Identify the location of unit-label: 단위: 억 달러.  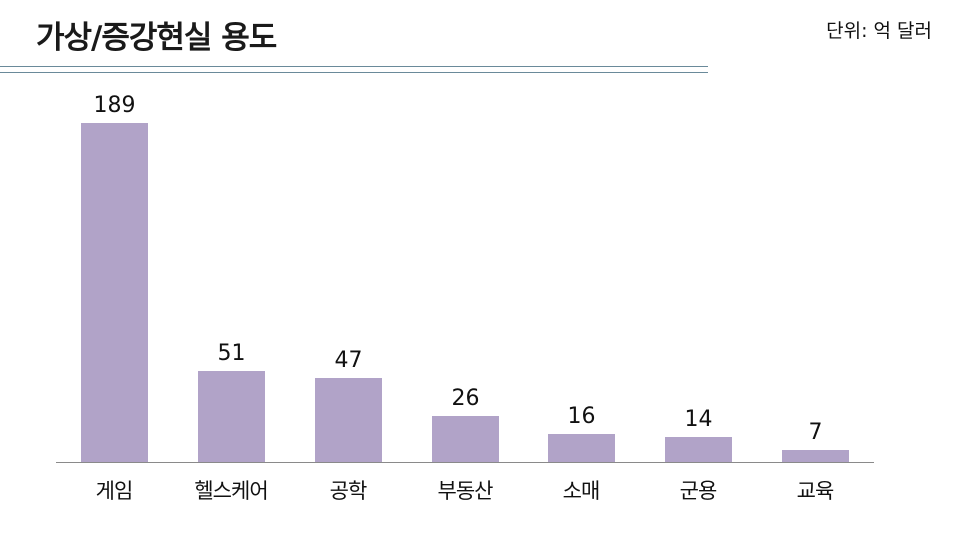
(879, 31).